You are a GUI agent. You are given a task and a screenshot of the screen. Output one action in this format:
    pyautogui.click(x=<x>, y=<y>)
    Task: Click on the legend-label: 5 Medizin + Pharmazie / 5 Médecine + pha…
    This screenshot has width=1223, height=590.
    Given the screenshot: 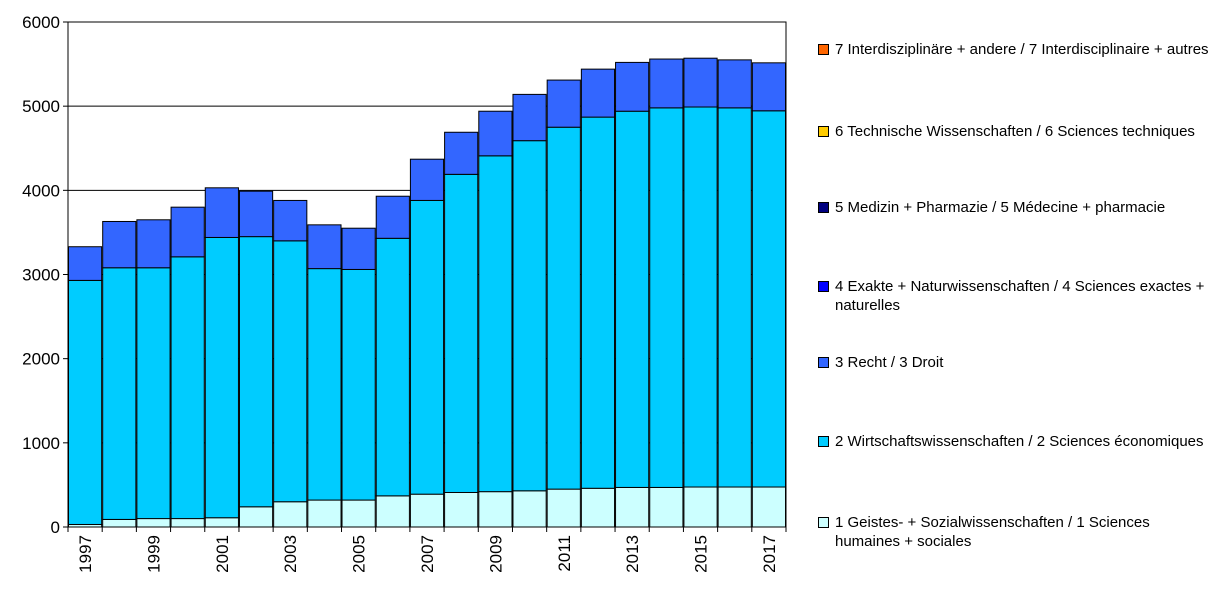 What is the action you would take?
    pyautogui.click(x=1000, y=207)
    